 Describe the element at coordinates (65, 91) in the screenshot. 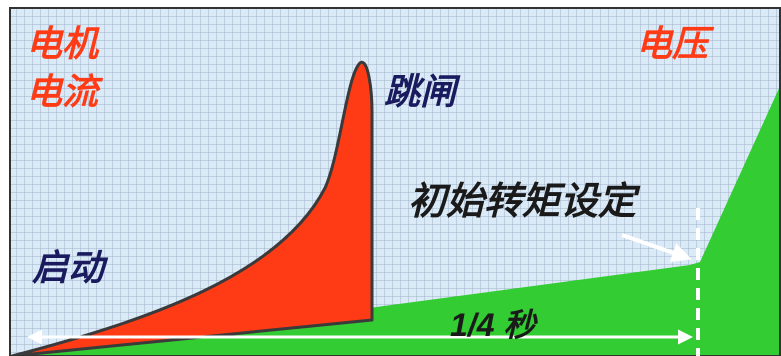

I see `motor-current-label-line2: 电流` at that location.